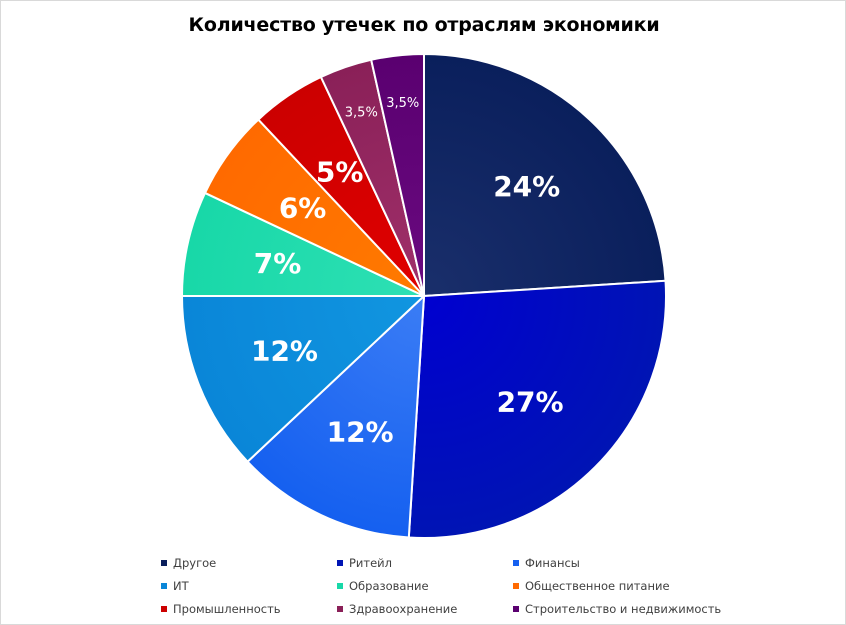  I want to click on legend-item: Общественное питание, so click(628, 586).